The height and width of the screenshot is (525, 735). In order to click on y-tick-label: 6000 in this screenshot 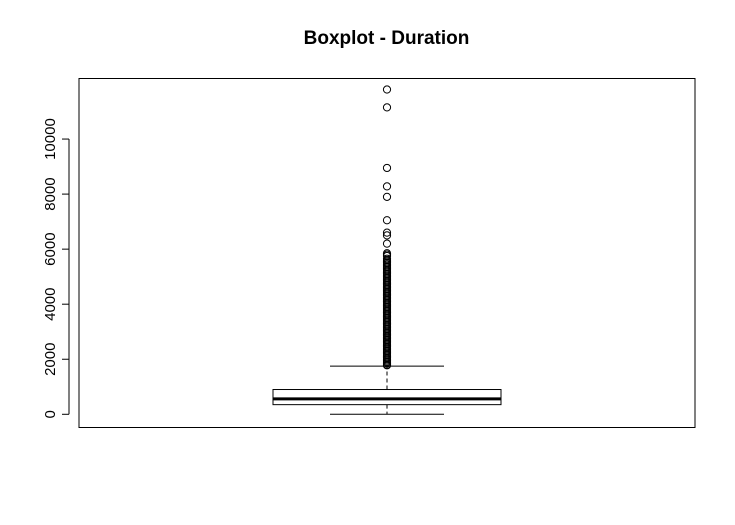, I will do `click(50, 248)`.